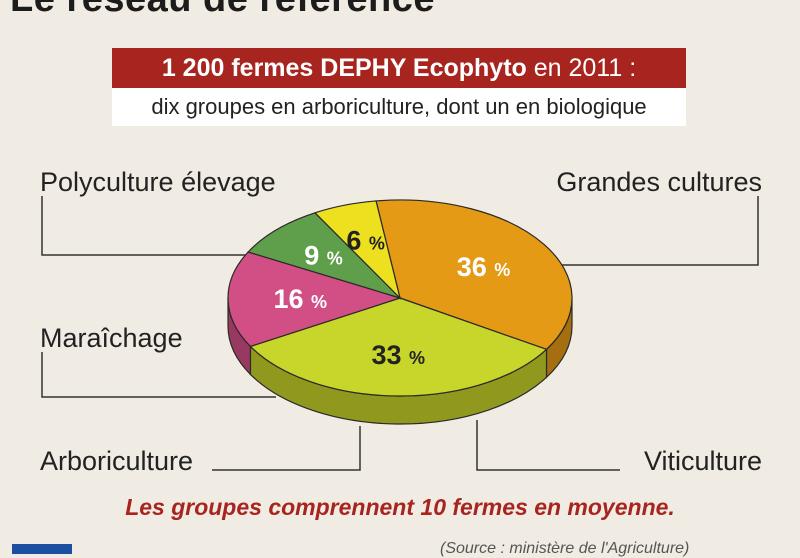 This screenshot has width=800, height=558. Describe the element at coordinates (158, 182) in the screenshot. I see `category-label-polyculture-elevage: Polyculture élevage` at that location.